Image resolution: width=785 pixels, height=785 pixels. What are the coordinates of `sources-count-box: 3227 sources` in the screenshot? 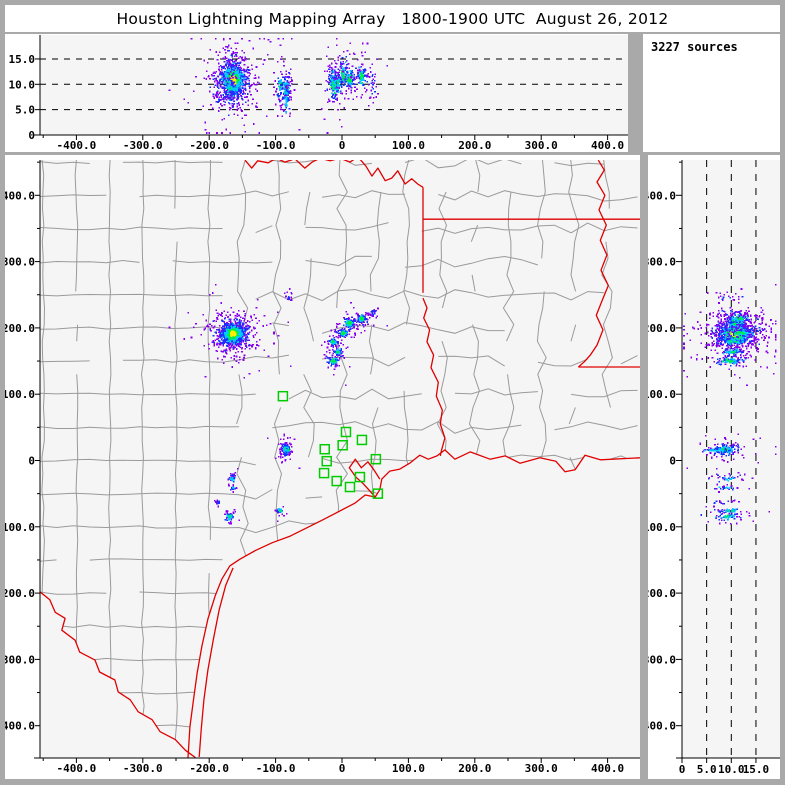 It's located at (711, 93).